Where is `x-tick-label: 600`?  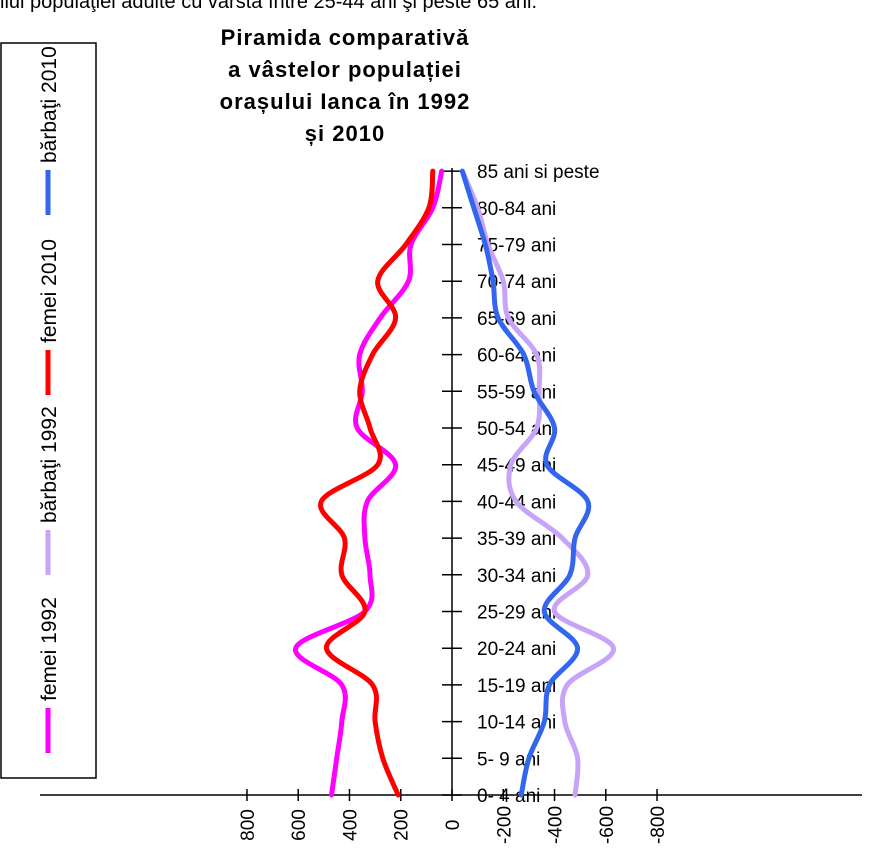
x-tick-label: 600 is located at coordinates (299, 825).